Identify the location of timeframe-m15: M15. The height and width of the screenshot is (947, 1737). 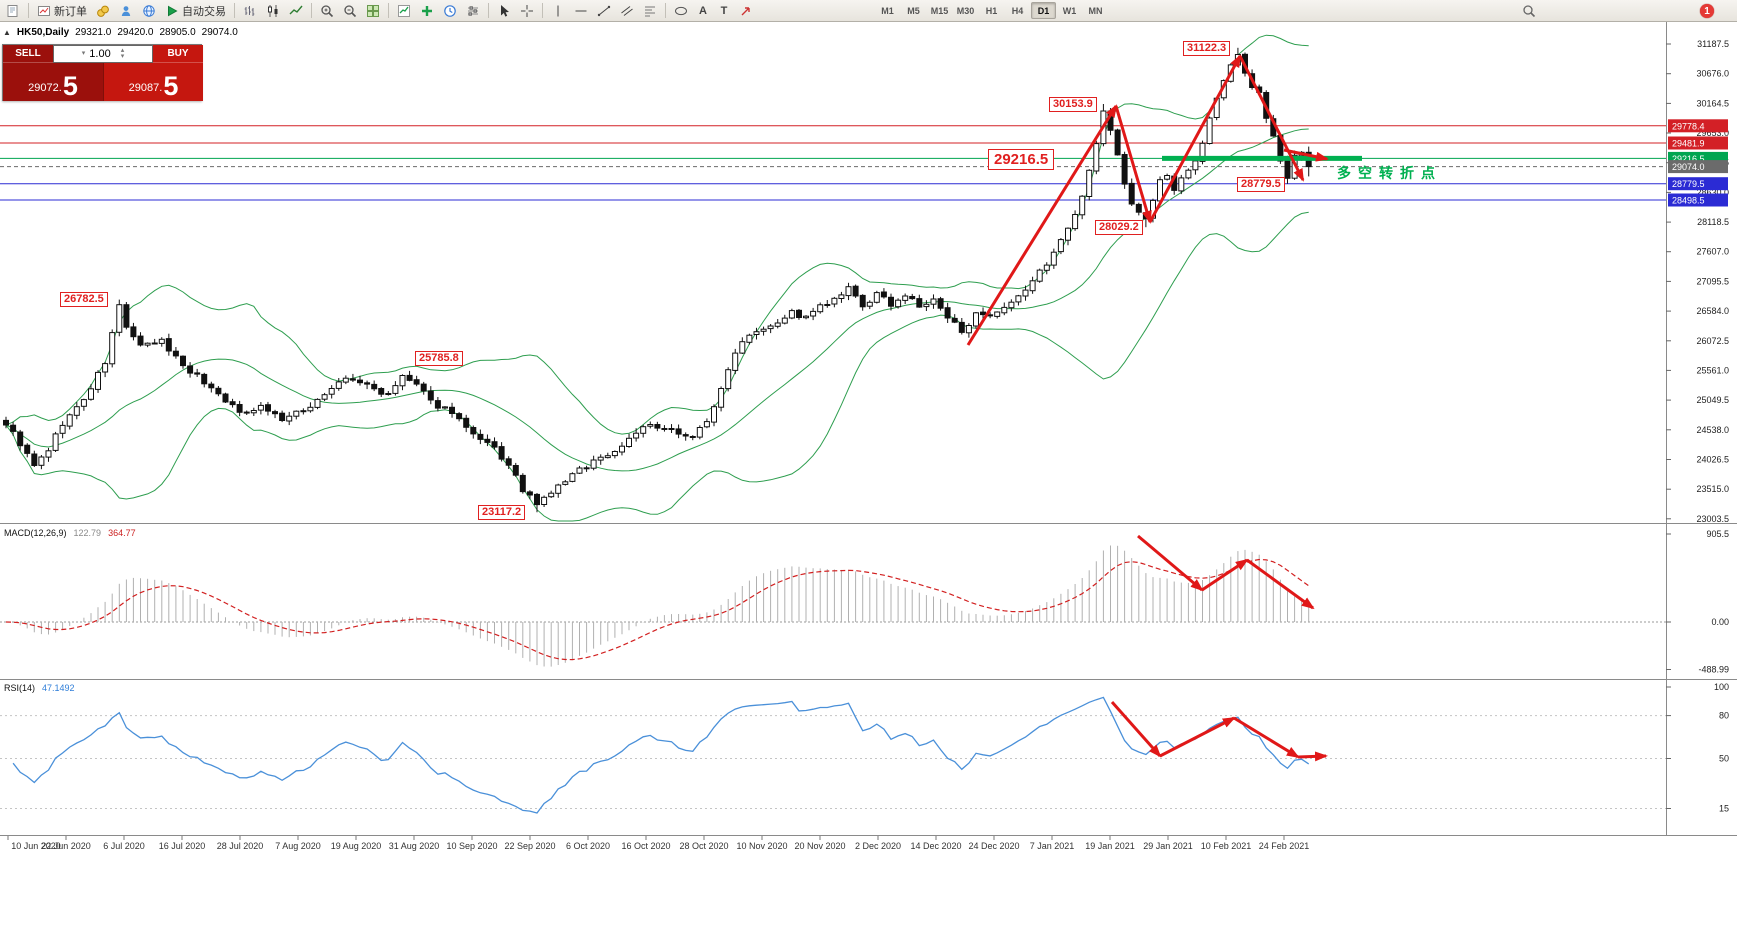
(939, 10).